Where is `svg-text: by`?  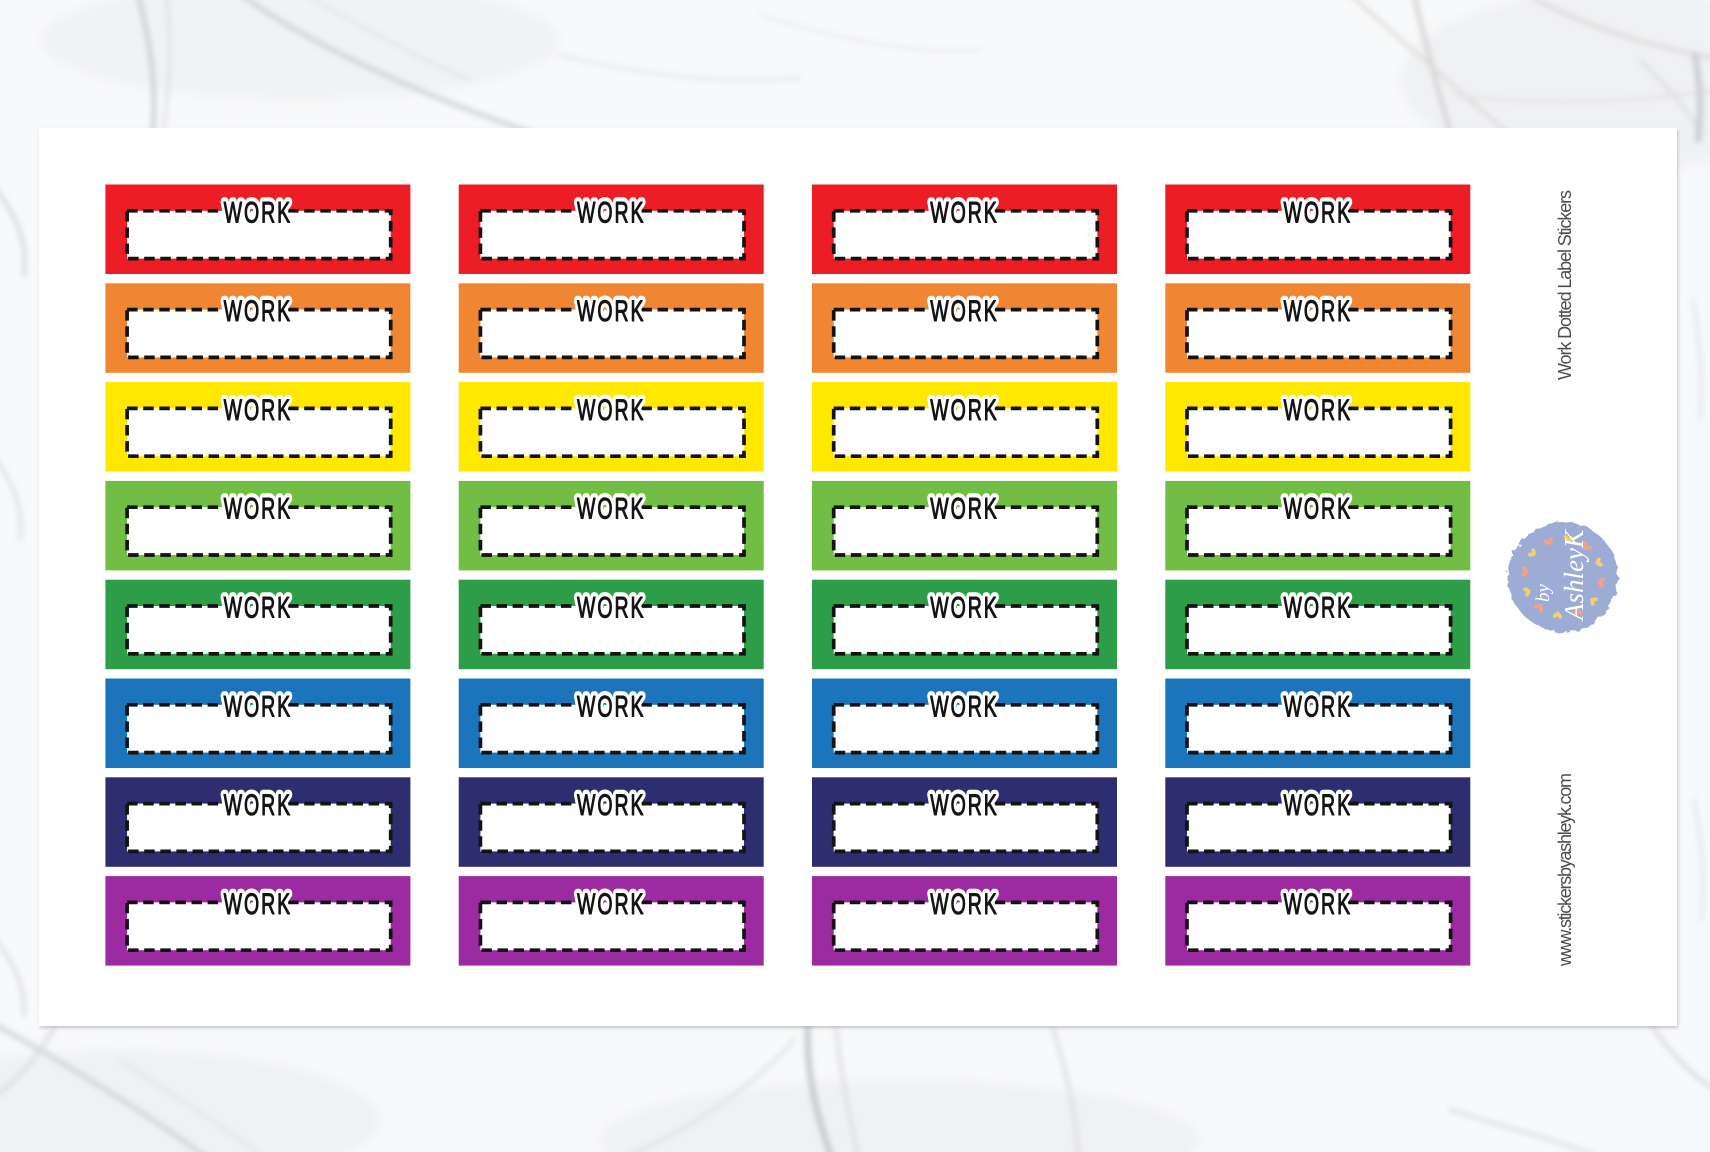
svg-text: by is located at coordinates (1543, 592).